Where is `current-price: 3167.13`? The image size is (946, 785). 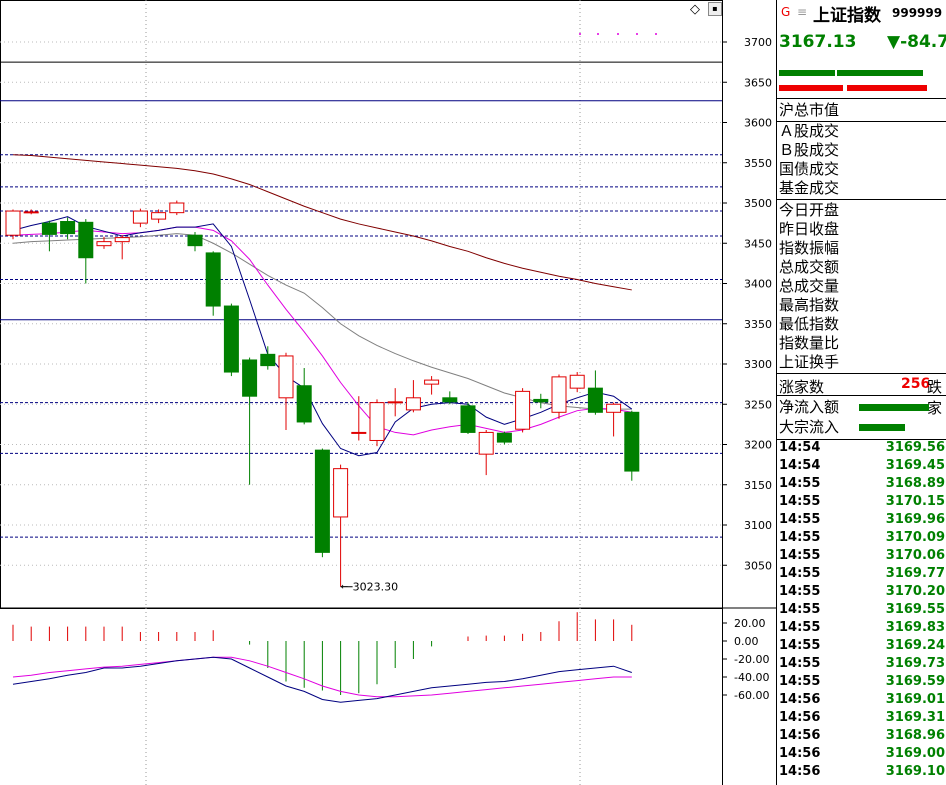 current-price: 3167.13 is located at coordinates (818, 42).